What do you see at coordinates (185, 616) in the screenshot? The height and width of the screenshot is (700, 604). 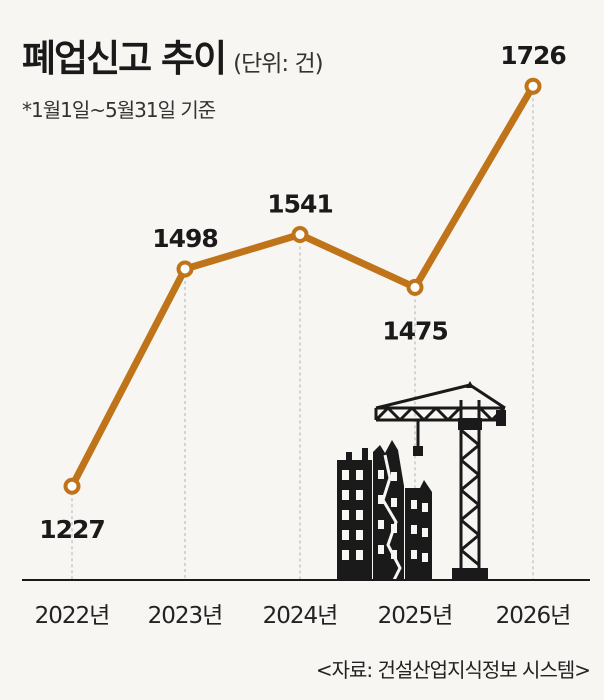 I see `x-tick-label: 2023년` at bounding box center [185, 616].